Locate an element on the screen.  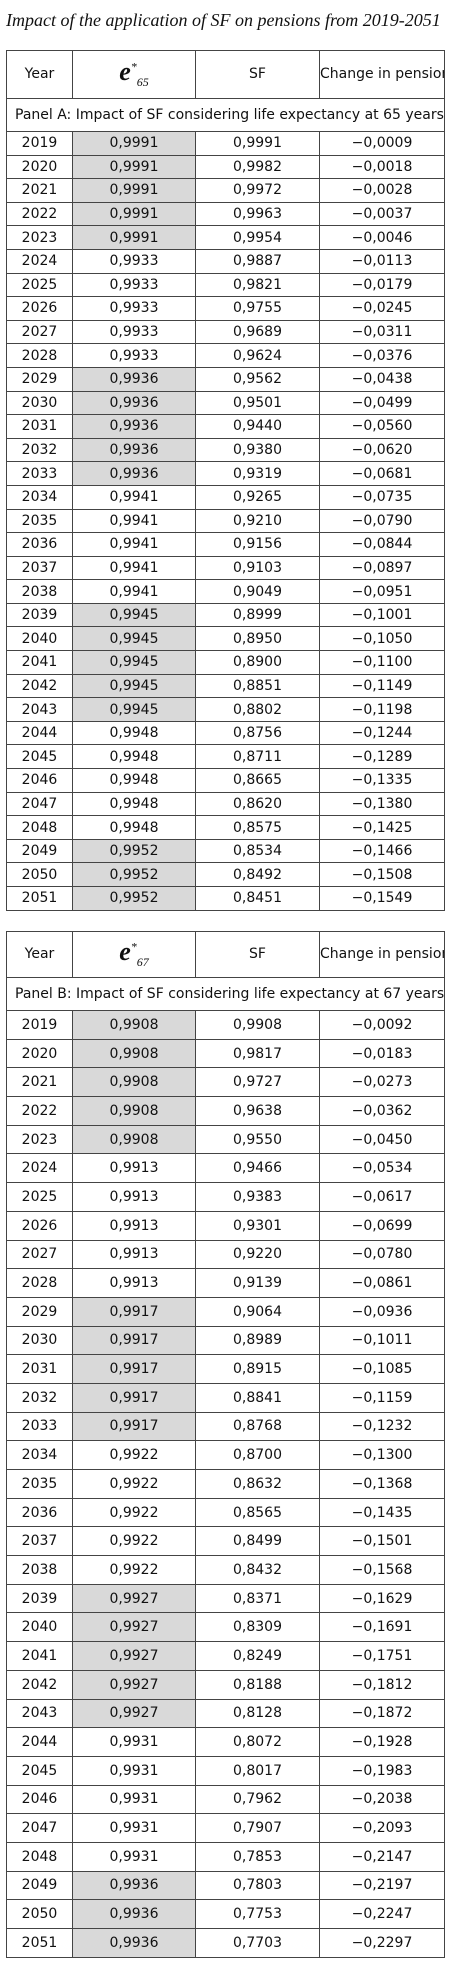
table-cell: 0,8756 is located at coordinates (257, 733).